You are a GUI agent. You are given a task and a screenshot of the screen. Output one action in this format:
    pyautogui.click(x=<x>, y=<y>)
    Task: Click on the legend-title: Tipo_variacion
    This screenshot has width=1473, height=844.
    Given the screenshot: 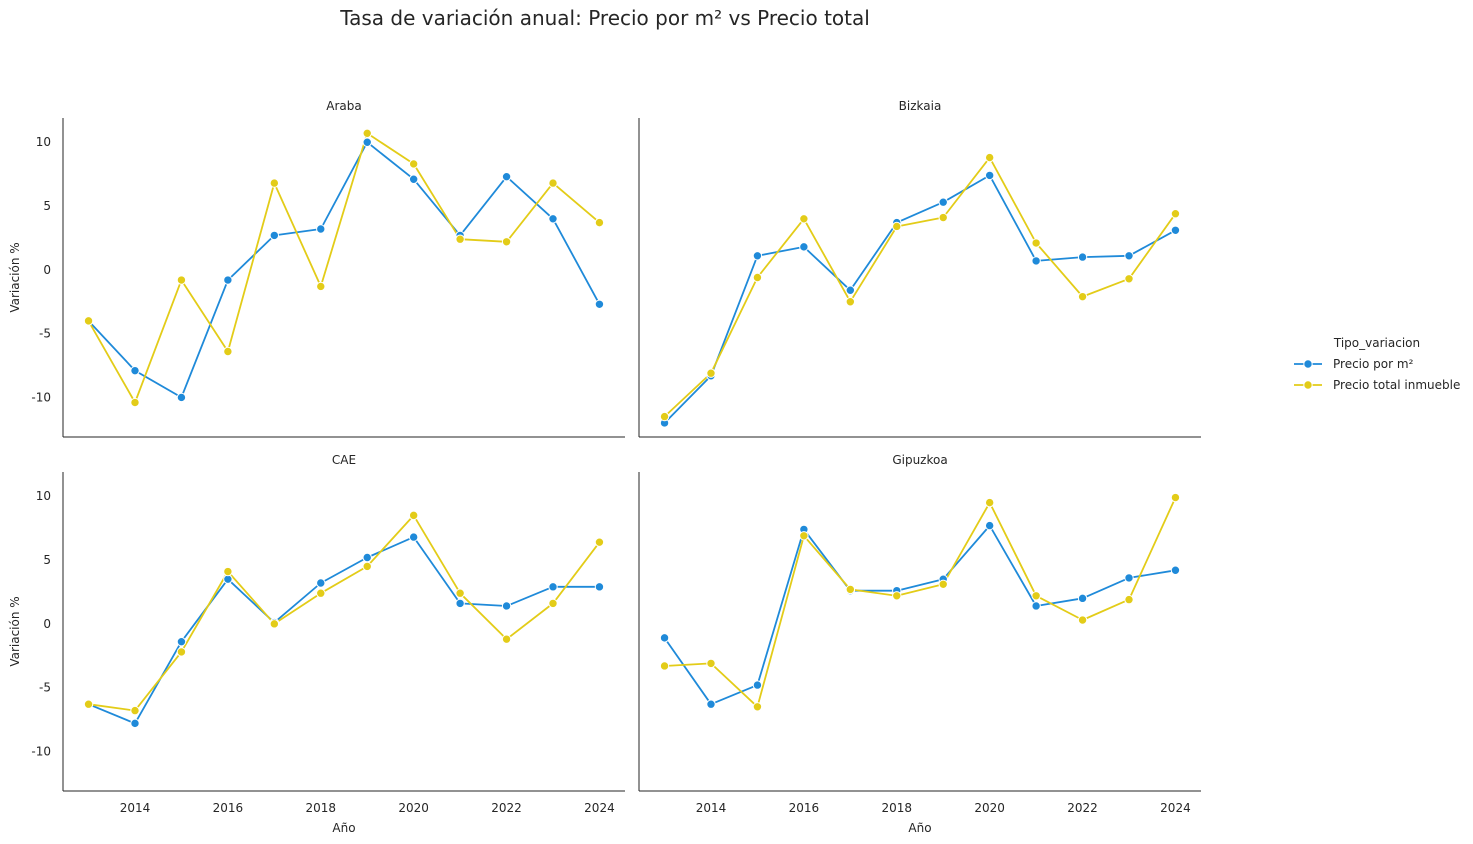 What is the action you would take?
    pyautogui.click(x=1376, y=343)
    